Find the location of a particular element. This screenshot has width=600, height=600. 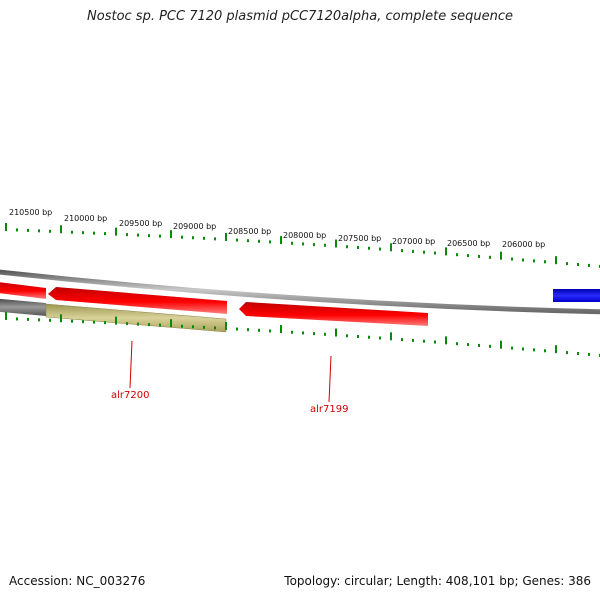

ruler-position-label: 206000 bp is located at coordinates (523, 244).